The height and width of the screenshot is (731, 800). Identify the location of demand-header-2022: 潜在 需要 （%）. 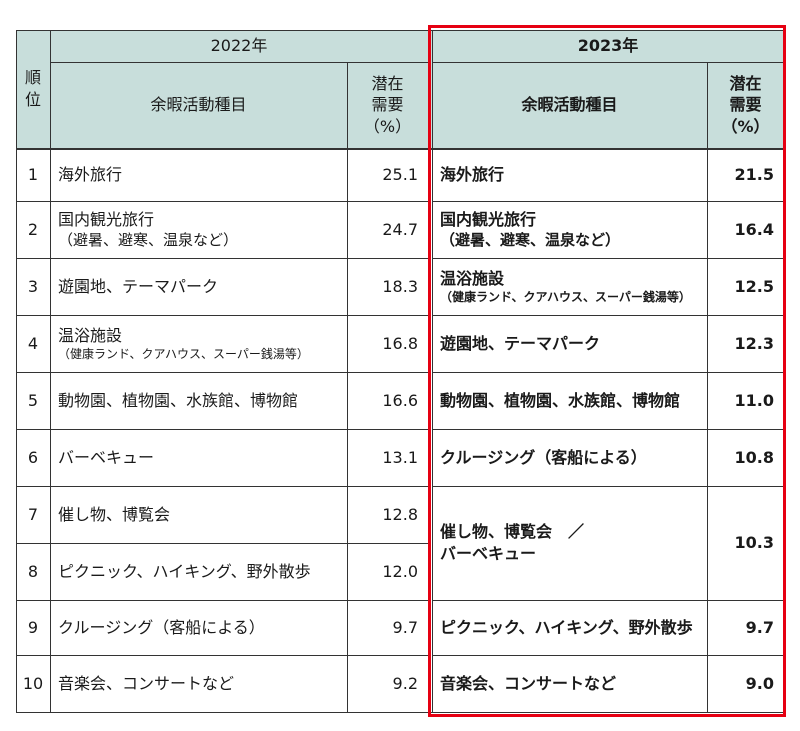
(387, 105).